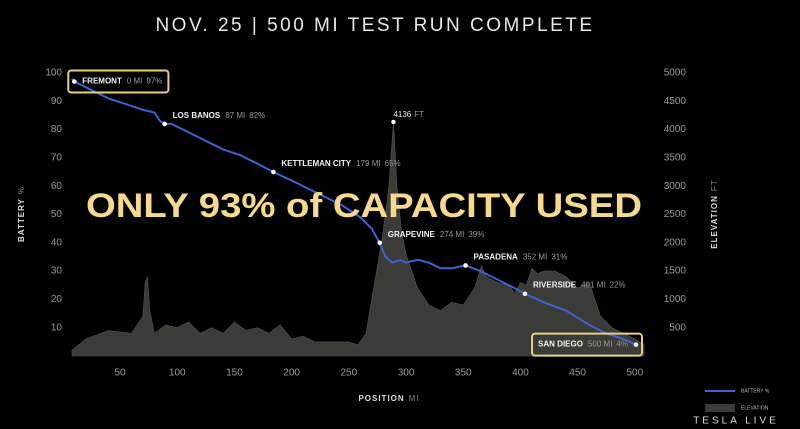 This screenshot has height=429, width=800. What do you see at coordinates (57, 158) in the screenshot?
I see `y-tick-label: 70` at bounding box center [57, 158].